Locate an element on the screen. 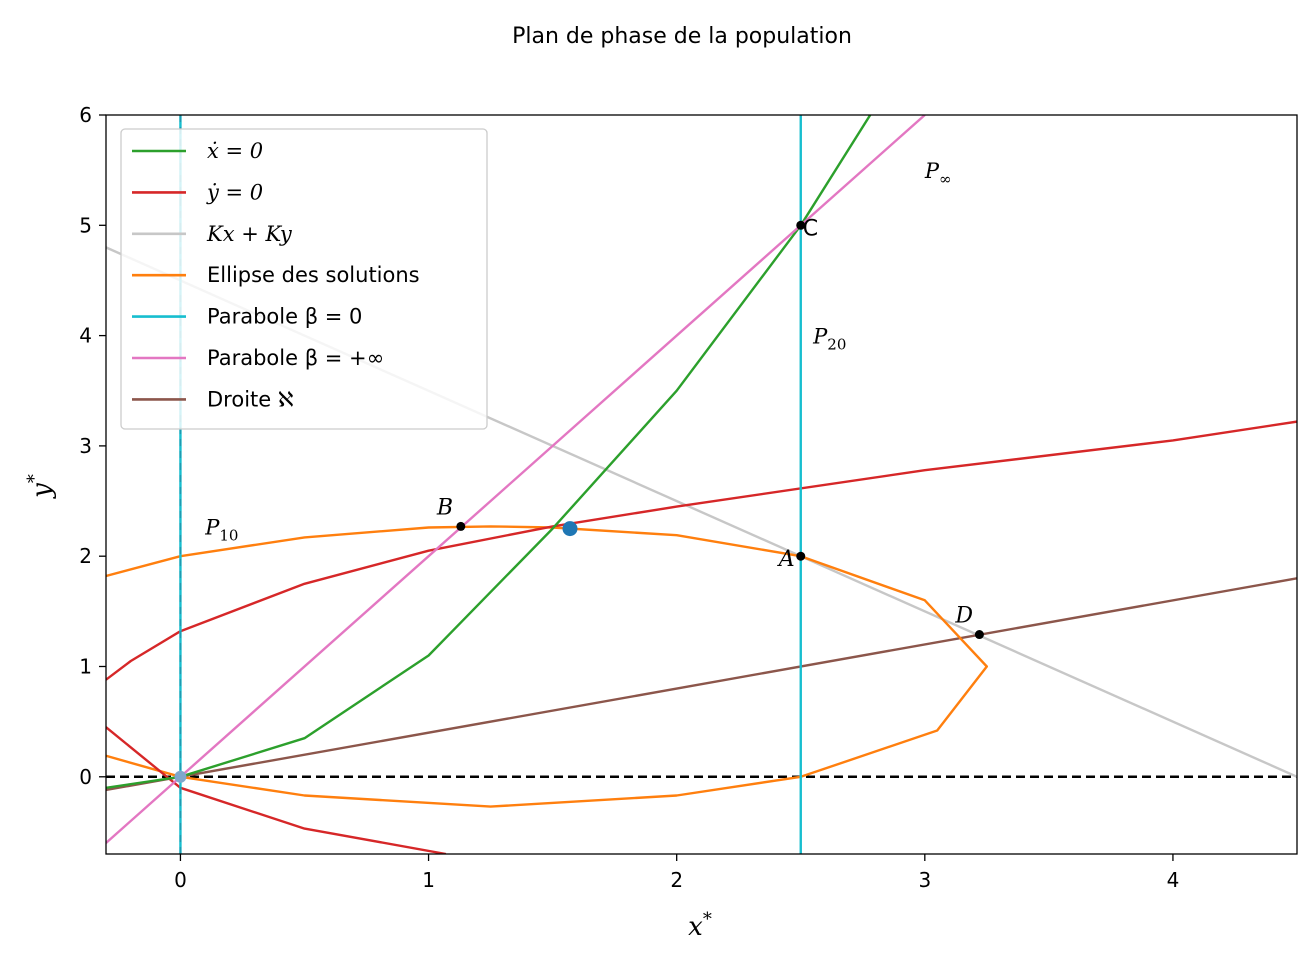  point-label-b: B is located at coordinates (444, 507).